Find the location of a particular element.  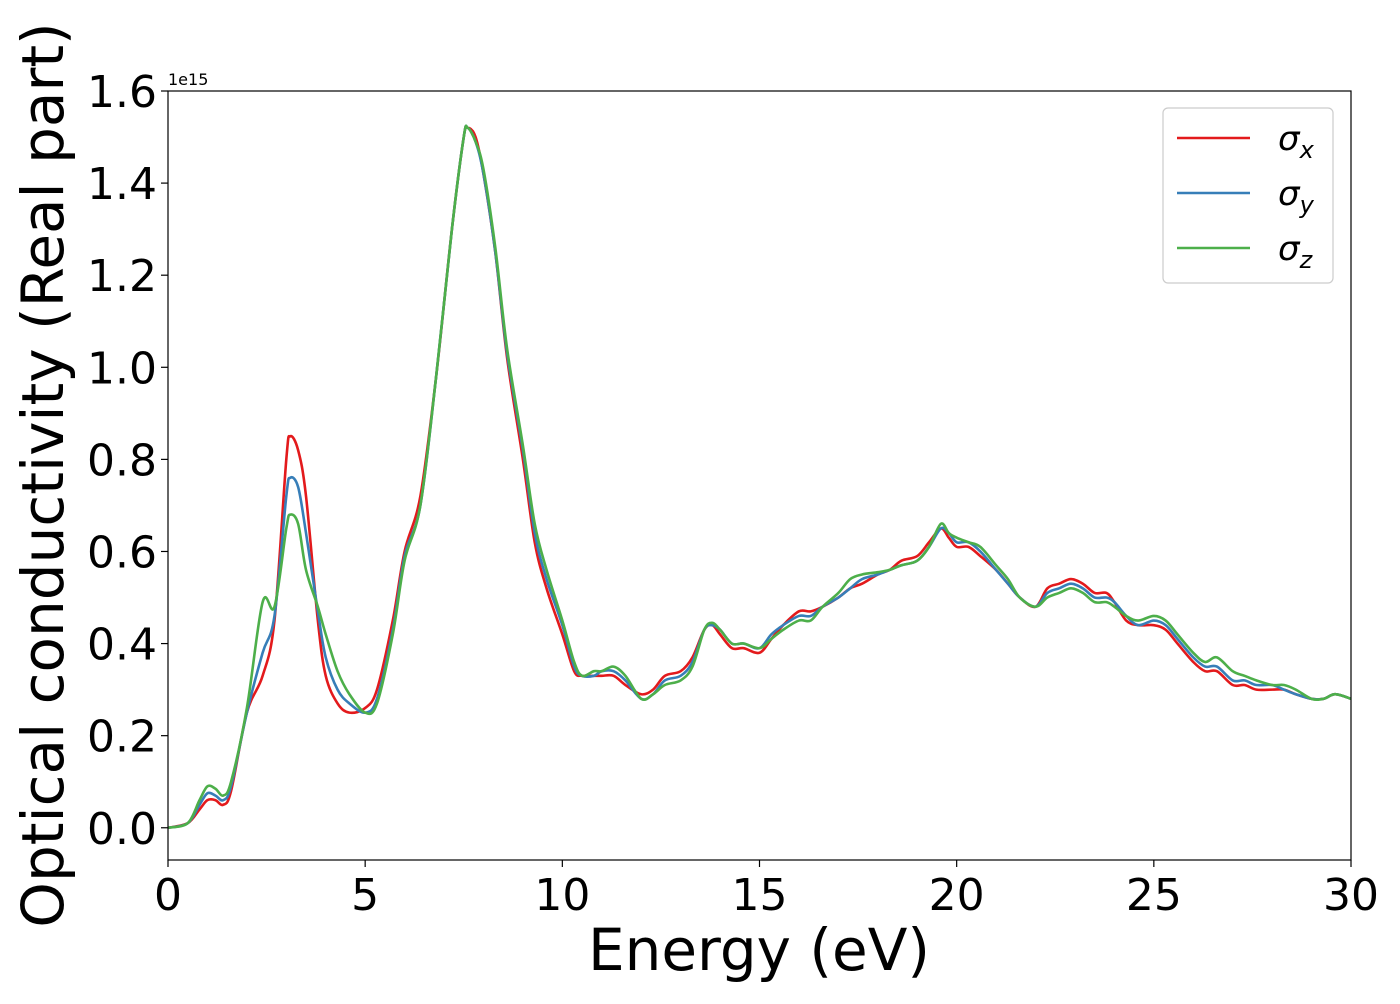

y-tick-label: 1.4 is located at coordinates (122, 184).